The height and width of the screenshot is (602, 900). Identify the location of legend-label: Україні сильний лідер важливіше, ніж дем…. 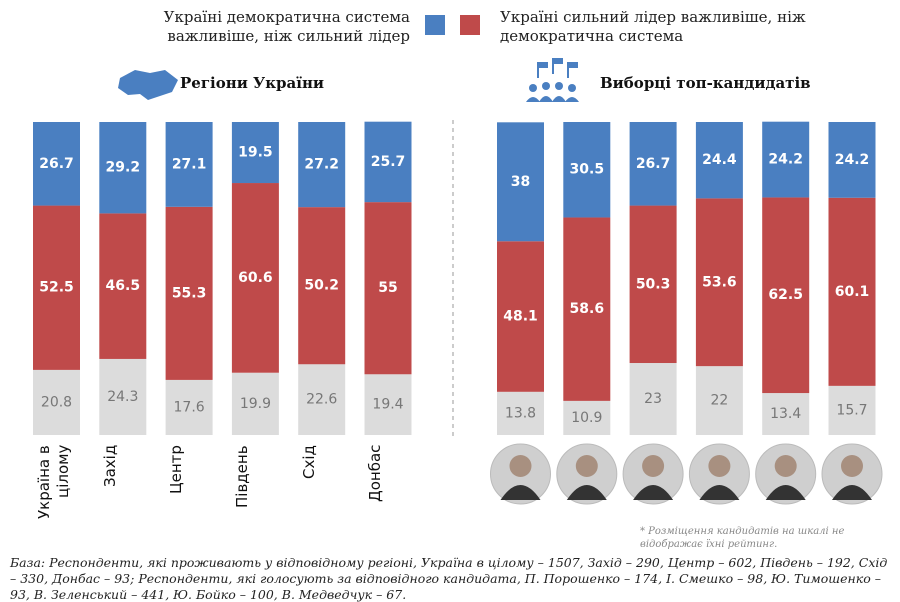
(653, 26).